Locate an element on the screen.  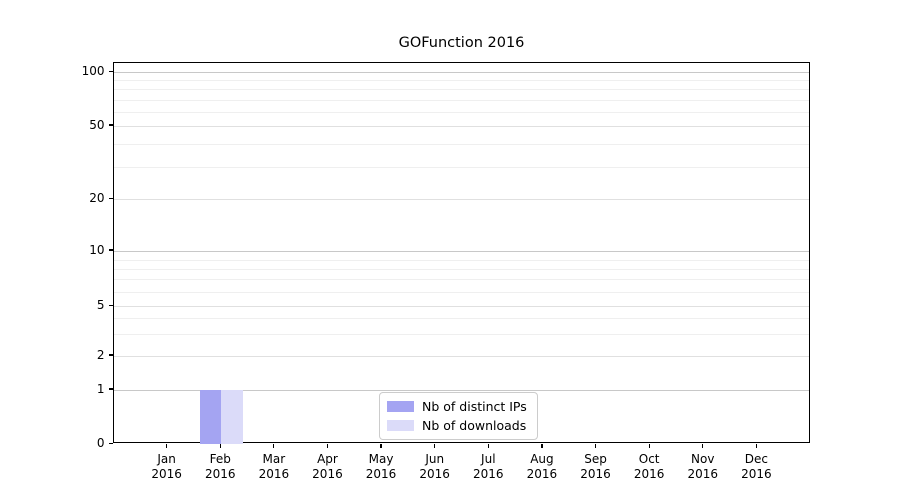
xtick-mark-oct is located at coordinates (649, 446).